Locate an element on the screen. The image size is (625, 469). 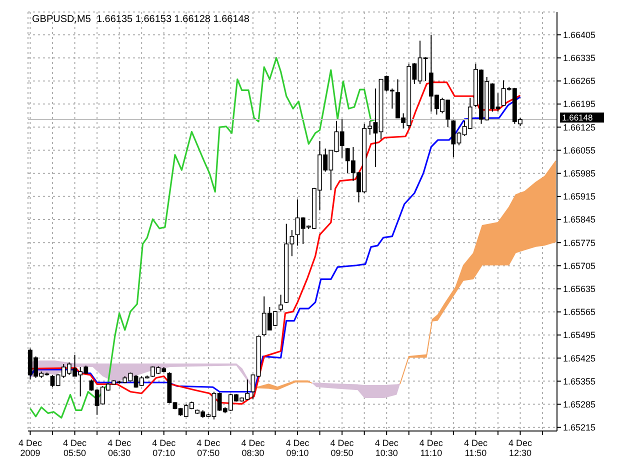
x-tick-label: 4 Dec 11:50 is located at coordinates (476, 448).